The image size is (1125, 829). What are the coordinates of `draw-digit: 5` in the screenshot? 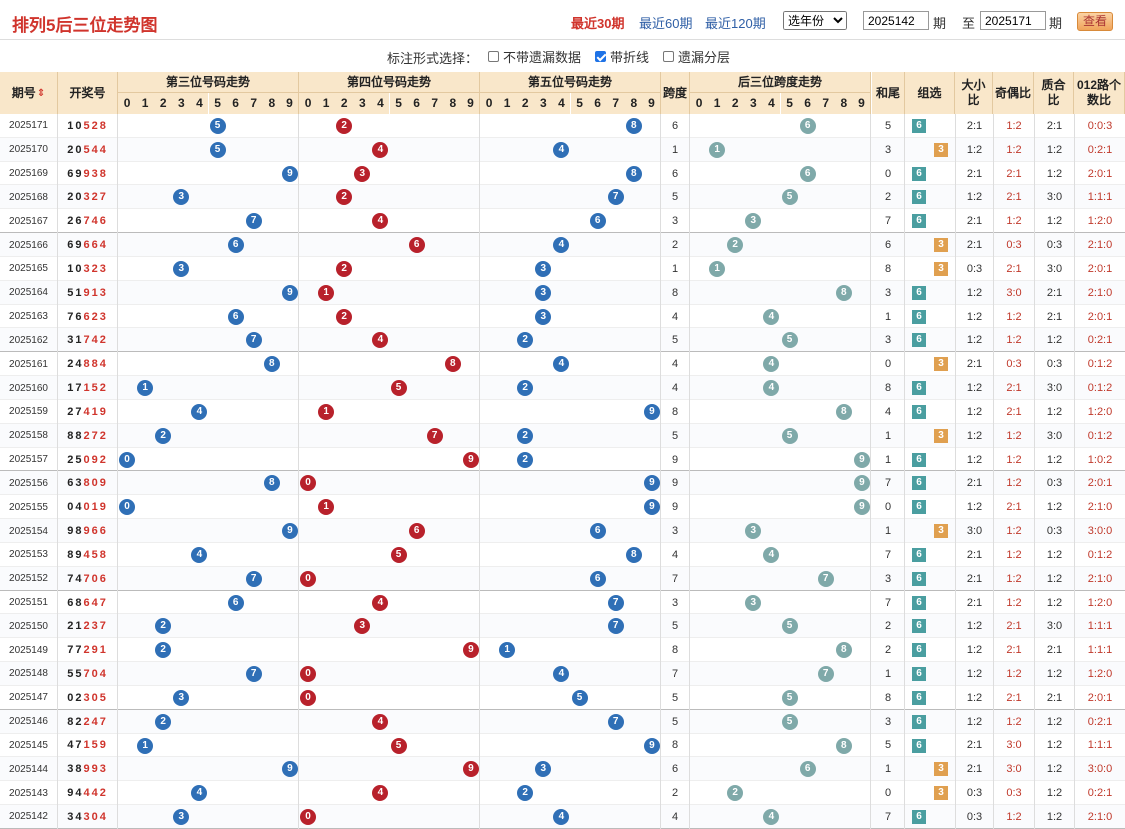 It's located at (79, 673).